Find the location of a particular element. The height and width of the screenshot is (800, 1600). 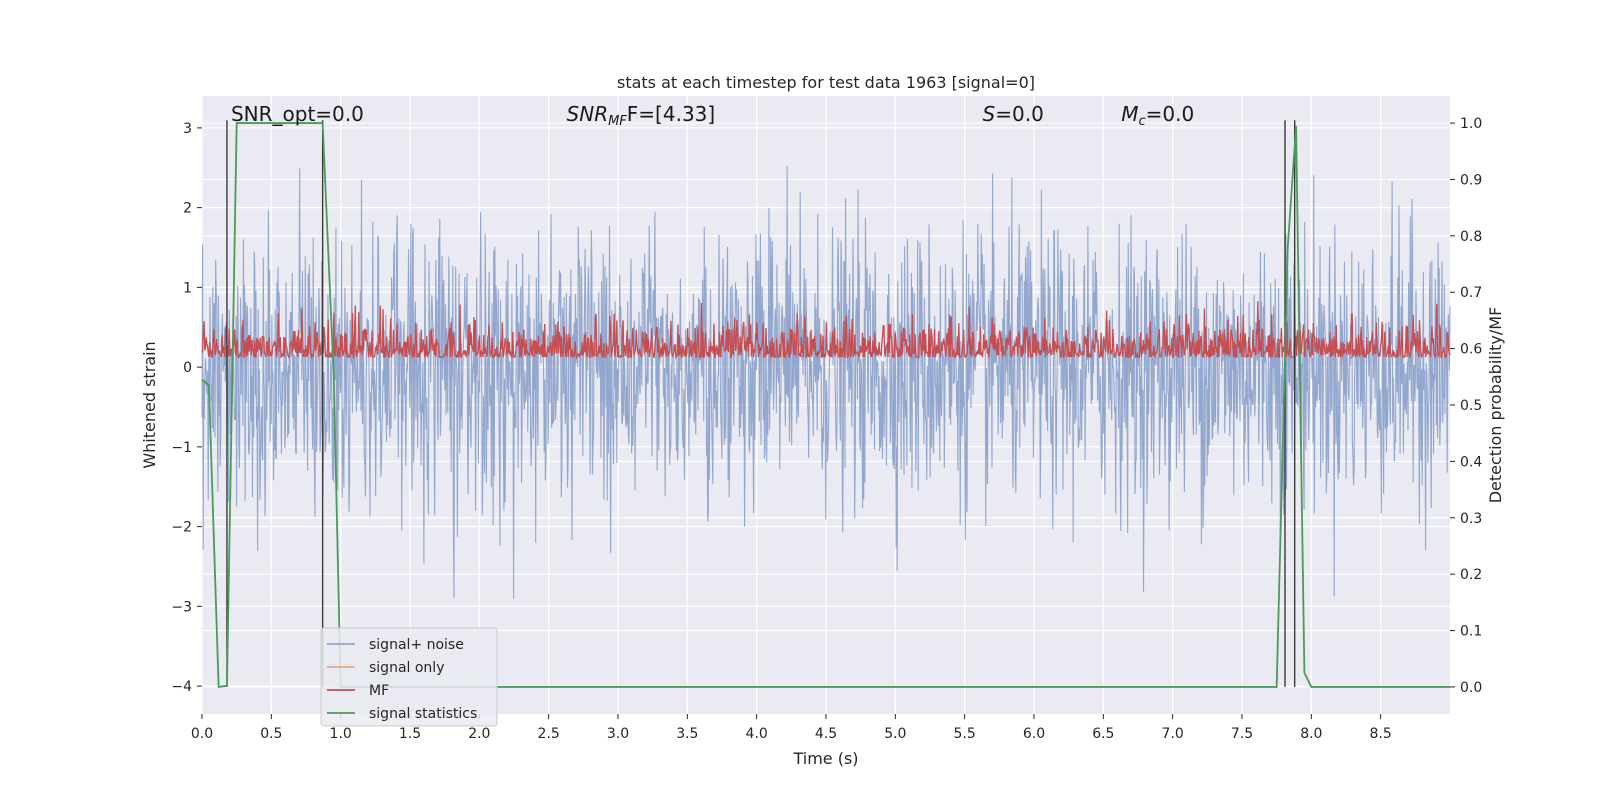

x-tick-label: 0.0 is located at coordinates (202, 734).